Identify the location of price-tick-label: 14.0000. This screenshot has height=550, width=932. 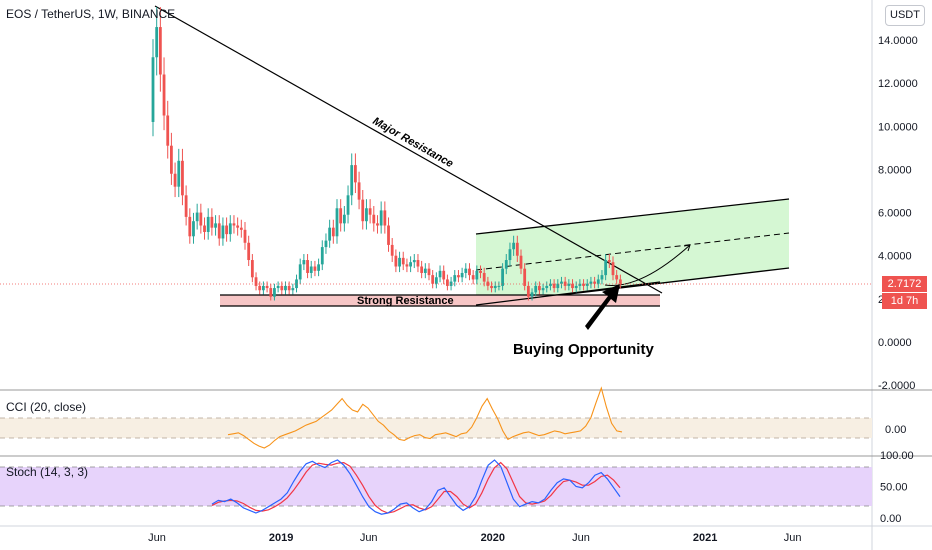
(898, 41).